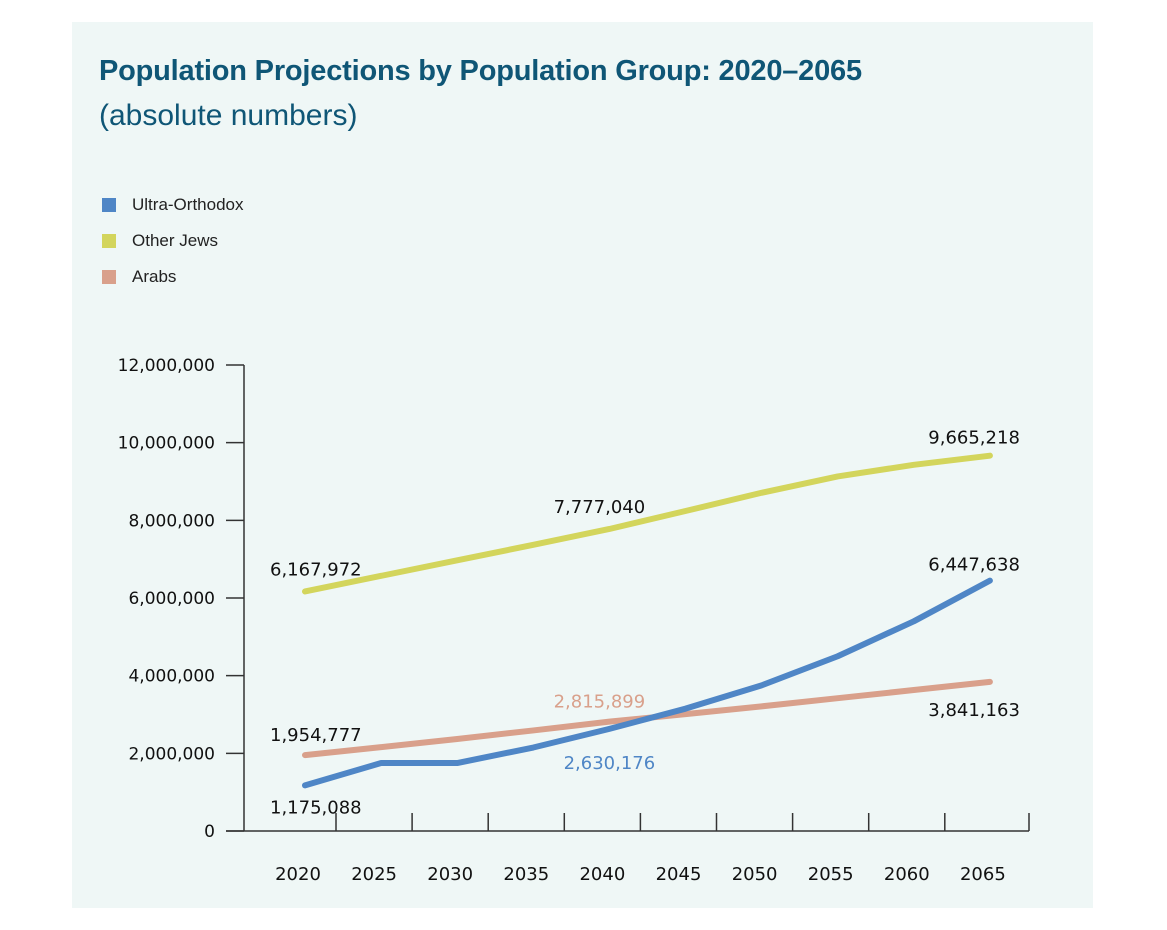  What do you see at coordinates (171, 521) in the screenshot?
I see `y-tick-label: 8,000,000` at bounding box center [171, 521].